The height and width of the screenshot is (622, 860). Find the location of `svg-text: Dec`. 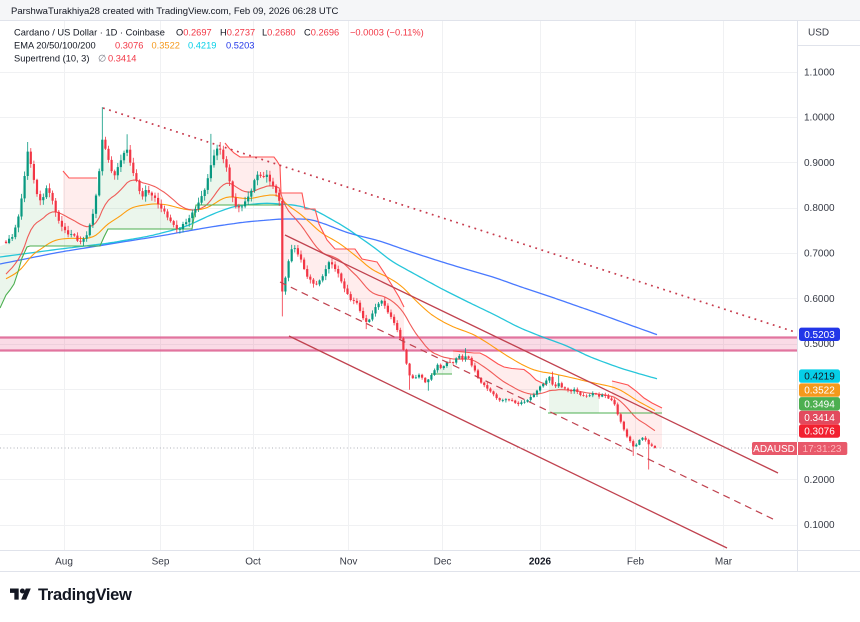

svg-text: Dec is located at coordinates (443, 562).